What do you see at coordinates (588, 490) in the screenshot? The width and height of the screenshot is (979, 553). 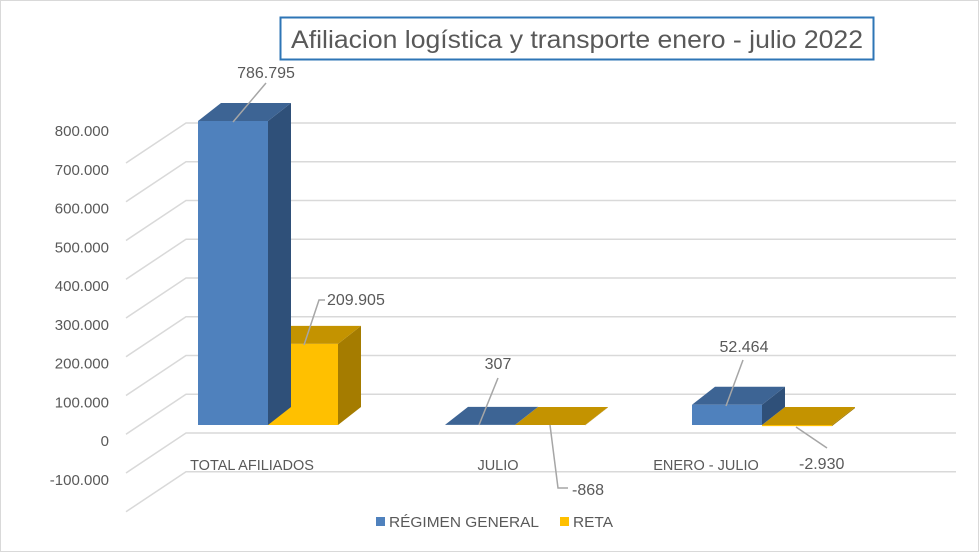 I see `data-label: -868` at bounding box center [588, 490].